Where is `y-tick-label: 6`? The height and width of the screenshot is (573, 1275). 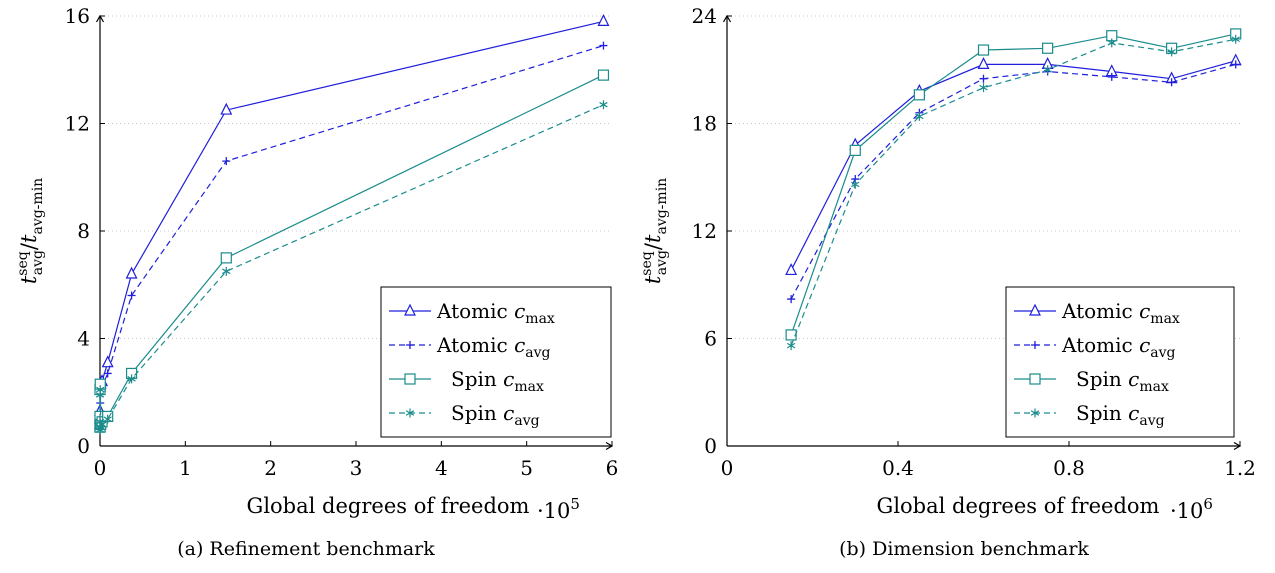
y-tick-label: 6 is located at coordinates (710, 339).